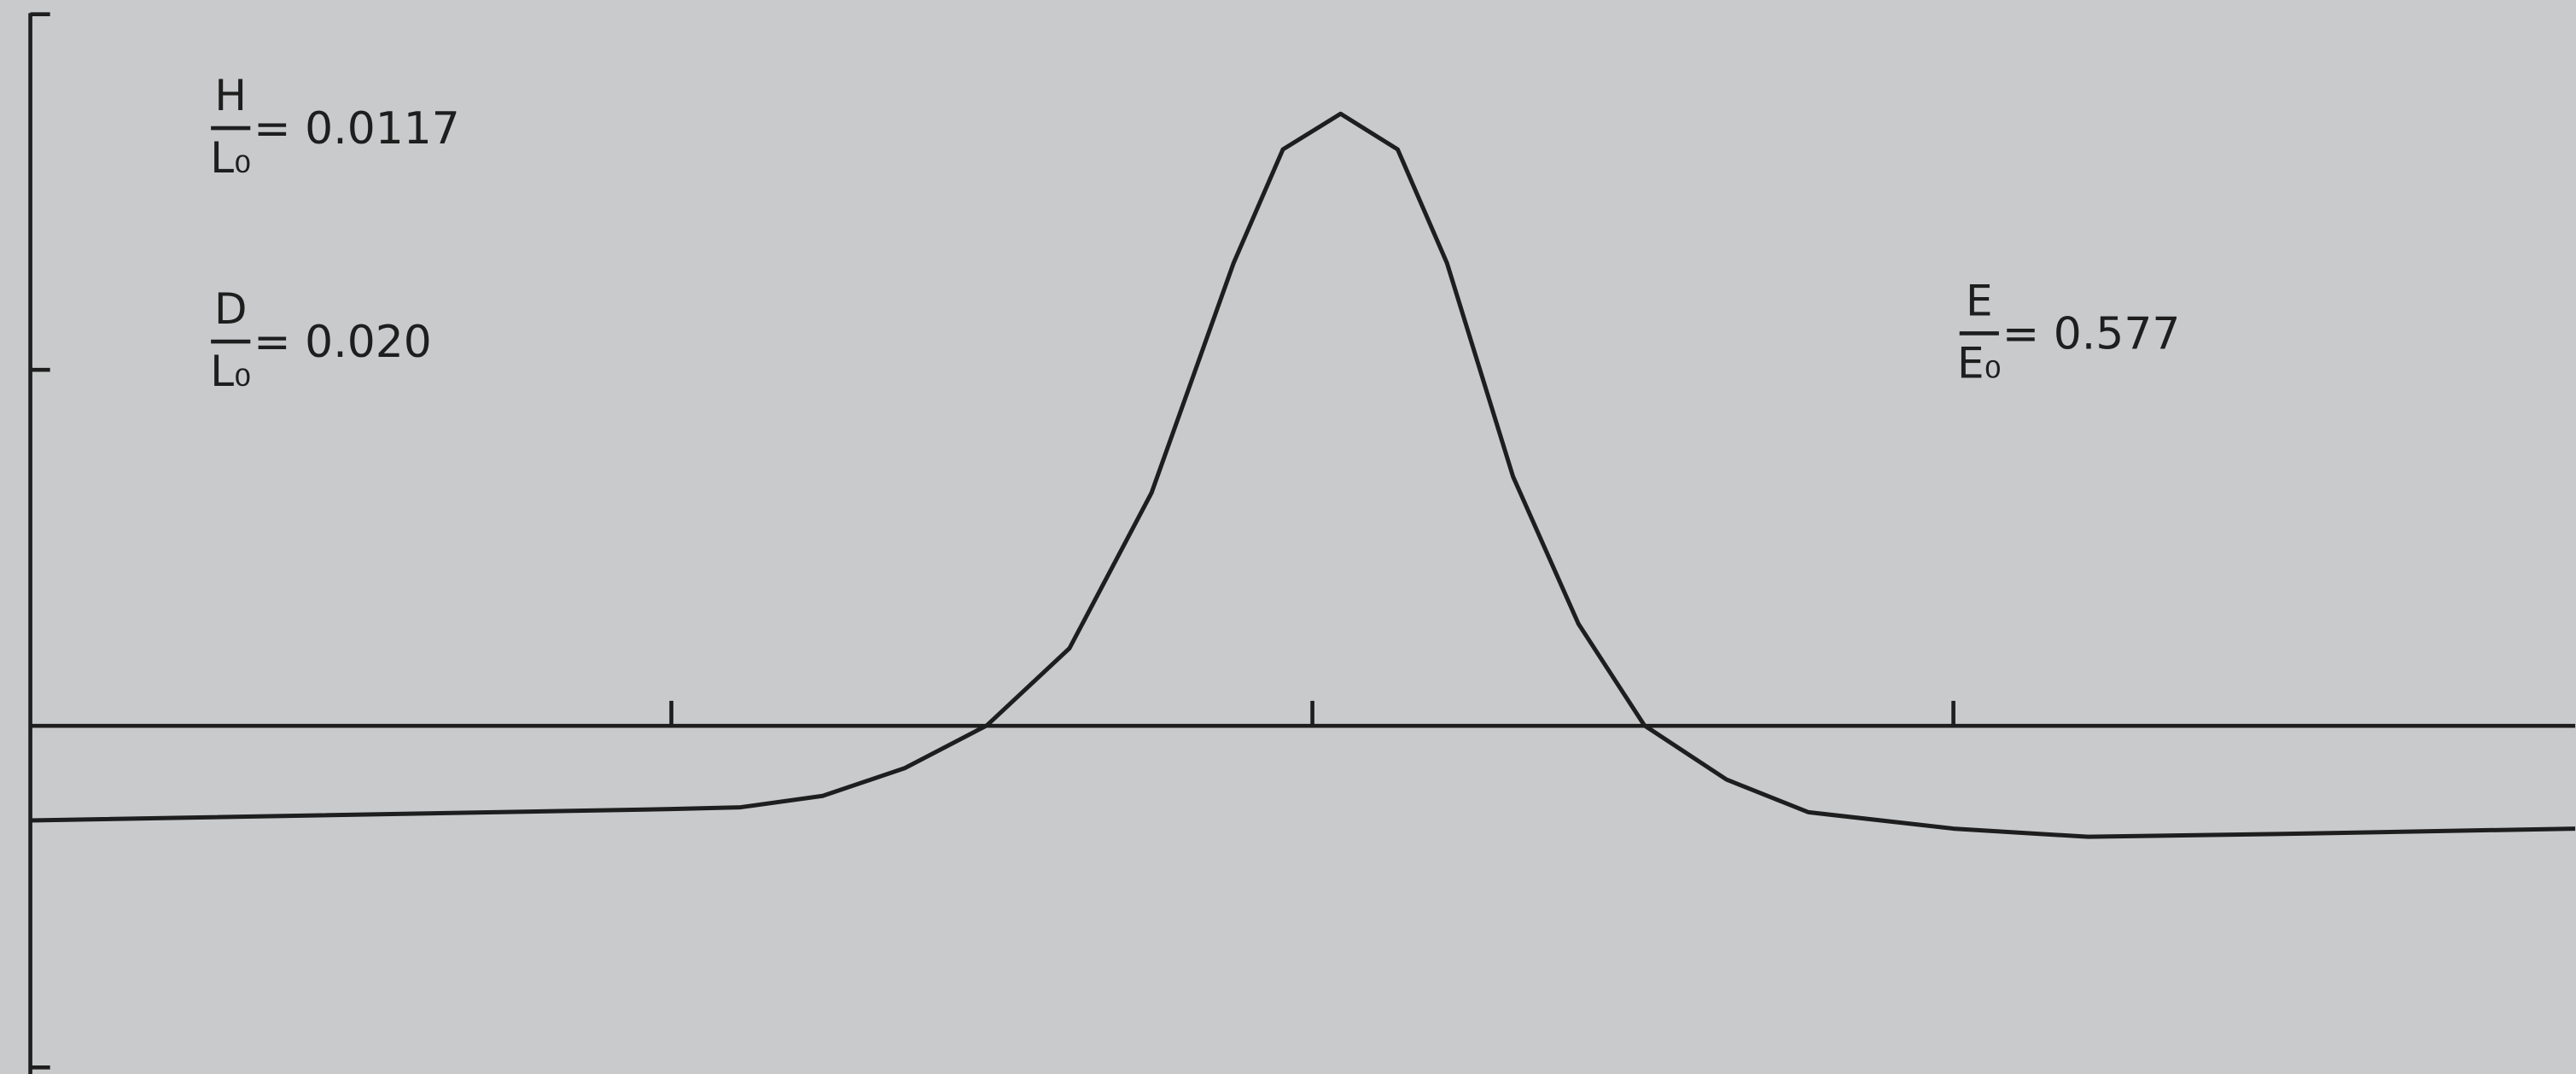 The width and height of the screenshot is (2576, 1074). What do you see at coordinates (357, 129) in the screenshot?
I see `annotation-value: = 0.0117` at bounding box center [357, 129].